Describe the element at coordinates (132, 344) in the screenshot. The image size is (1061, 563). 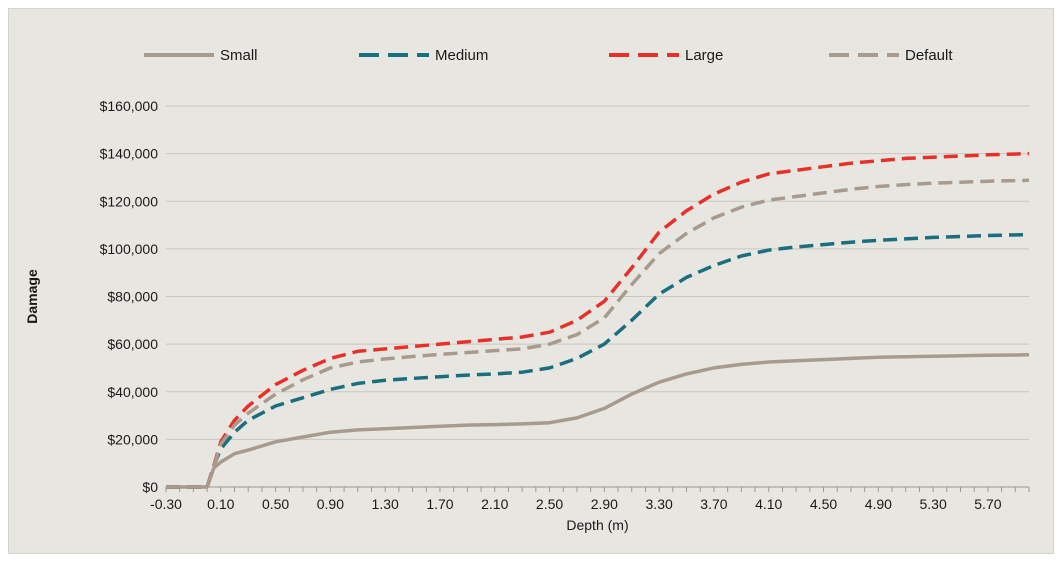
I see `y-tick-label: $60,000` at that location.